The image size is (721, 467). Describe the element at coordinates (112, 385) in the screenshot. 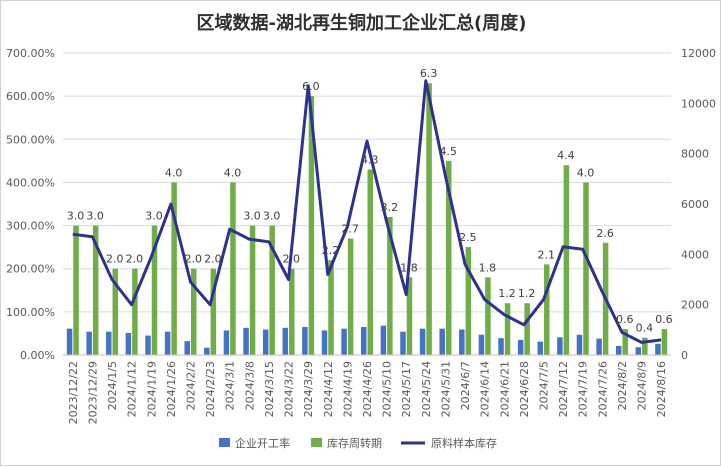

I see `x-tick-label: 2024/1/5` at that location.